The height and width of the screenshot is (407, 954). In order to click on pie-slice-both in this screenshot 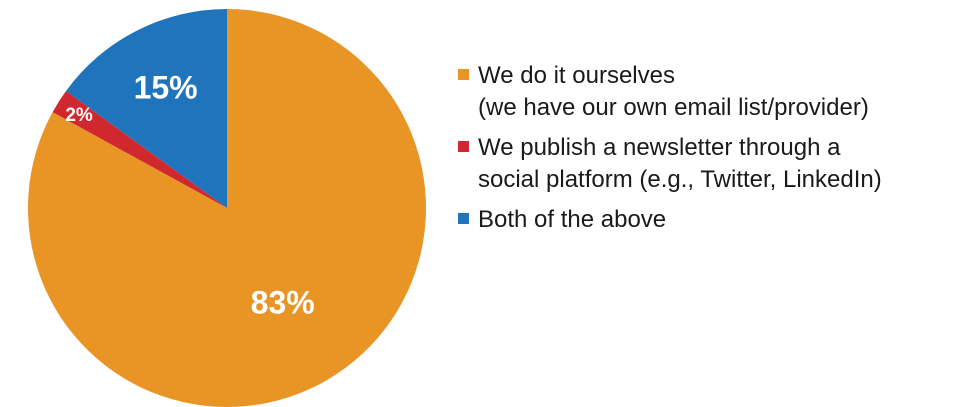, I will do `click(146, 108)`.